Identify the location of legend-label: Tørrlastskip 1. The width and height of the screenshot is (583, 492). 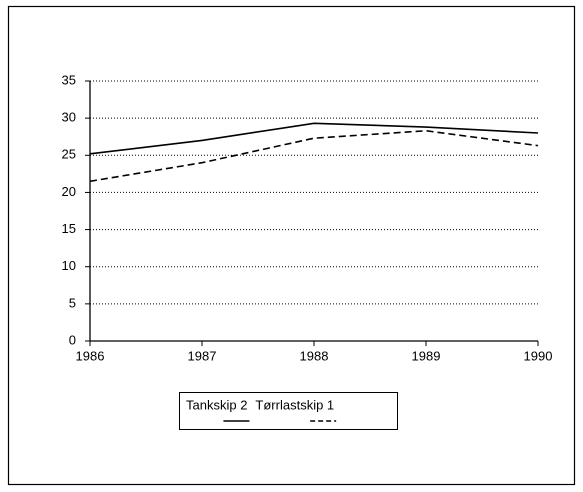
(294, 404).